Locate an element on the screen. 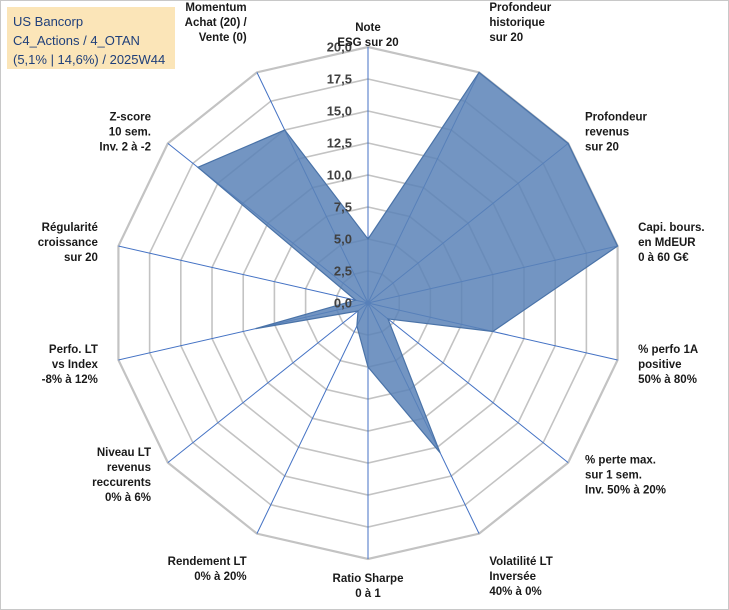 The height and width of the screenshot is (610, 729). axis-label-line: Z-score is located at coordinates (130, 118).